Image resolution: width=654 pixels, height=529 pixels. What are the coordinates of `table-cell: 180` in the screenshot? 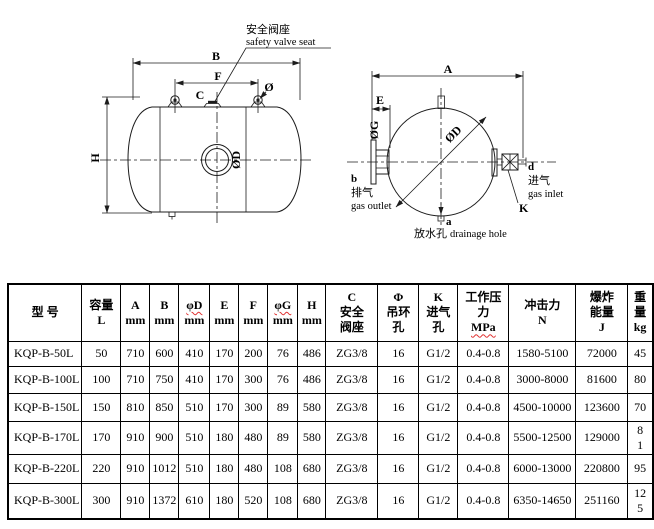 It's located at (224, 437).